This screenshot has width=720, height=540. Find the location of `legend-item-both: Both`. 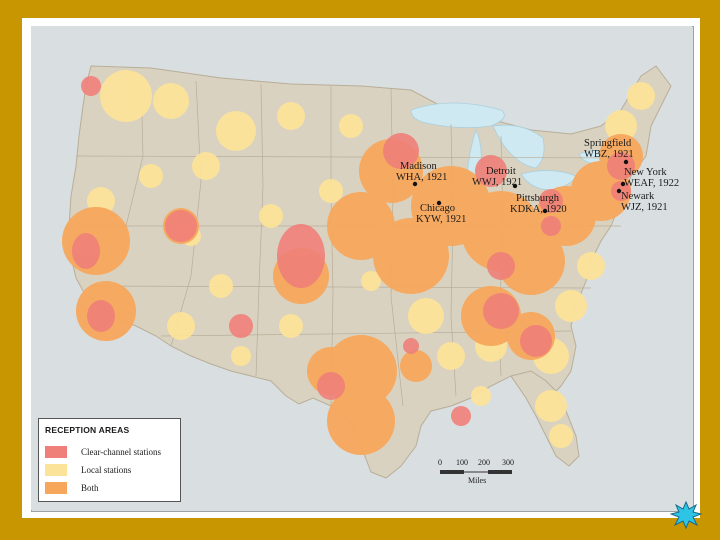

legend-item-both: Both is located at coordinates (72, 488).